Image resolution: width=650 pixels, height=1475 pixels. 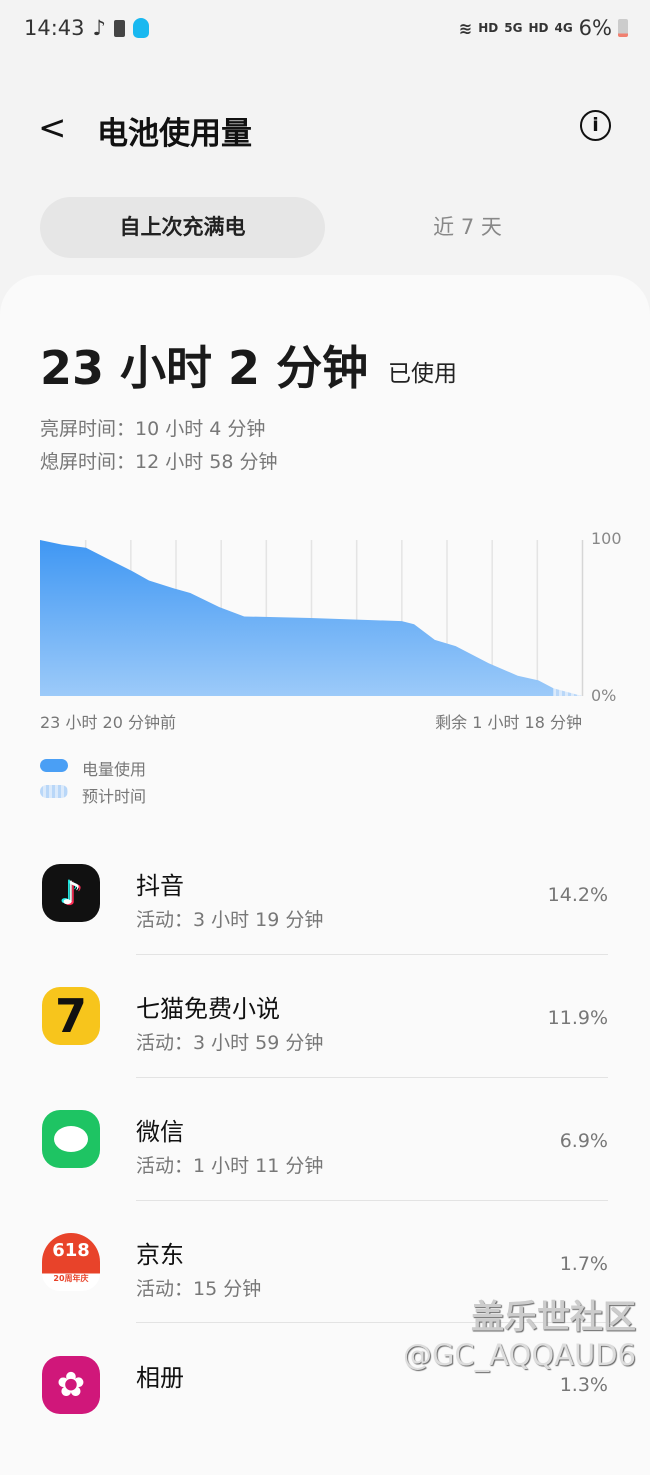 What do you see at coordinates (230, 1166) in the screenshot?
I see `app-activity: 活动：1 小时 11 分钟` at bounding box center [230, 1166].